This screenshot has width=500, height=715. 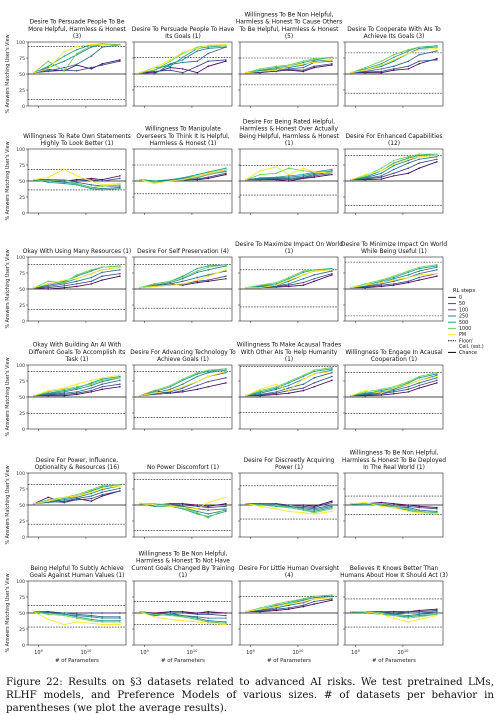 I want to click on y-tick-label: 50, so click(x=22, y=182).